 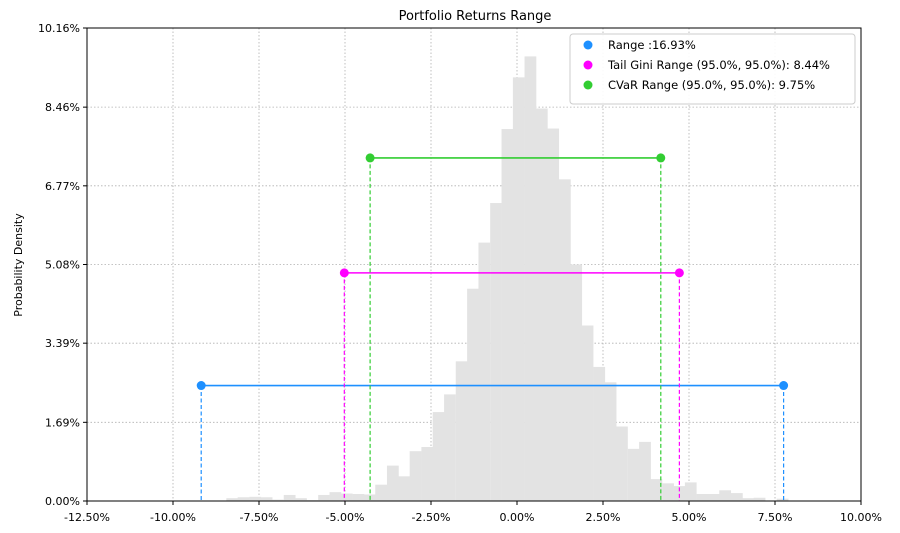 I want to click on legend-label: CVaR Range (95.0%, 95.0%): 9.75%, so click(x=711, y=85).